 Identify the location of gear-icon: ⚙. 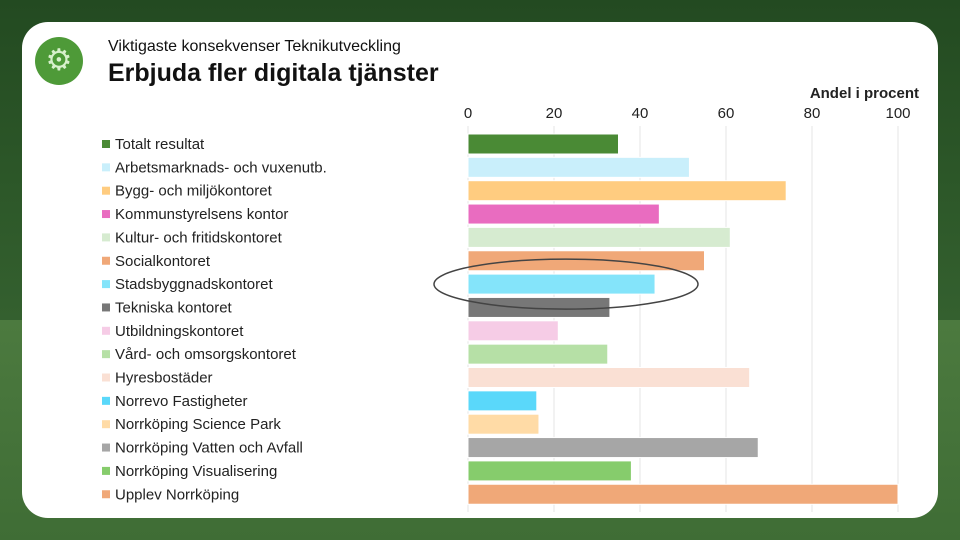
(59, 60).